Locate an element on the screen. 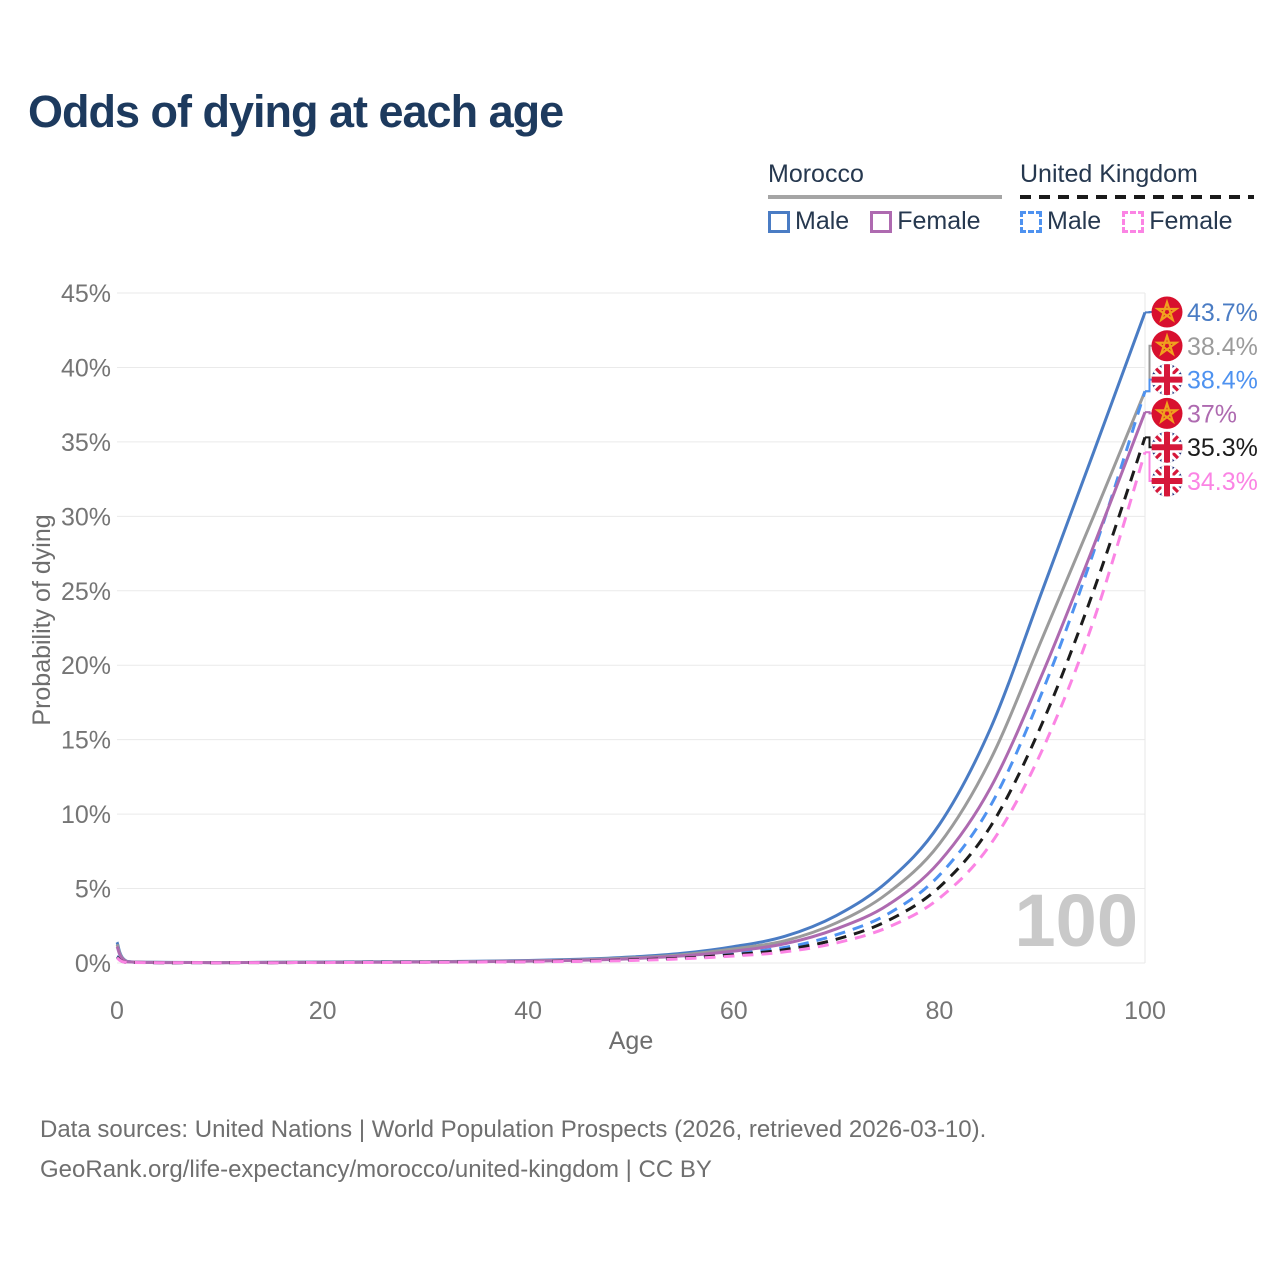 The image size is (1280, 1285). x-tick-label: 0 is located at coordinates (117, 1011).